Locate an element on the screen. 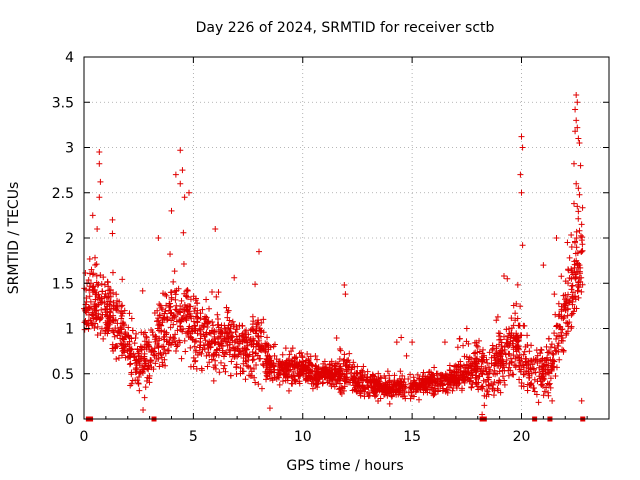  y-tick-label: 2.5 is located at coordinates (63, 194).